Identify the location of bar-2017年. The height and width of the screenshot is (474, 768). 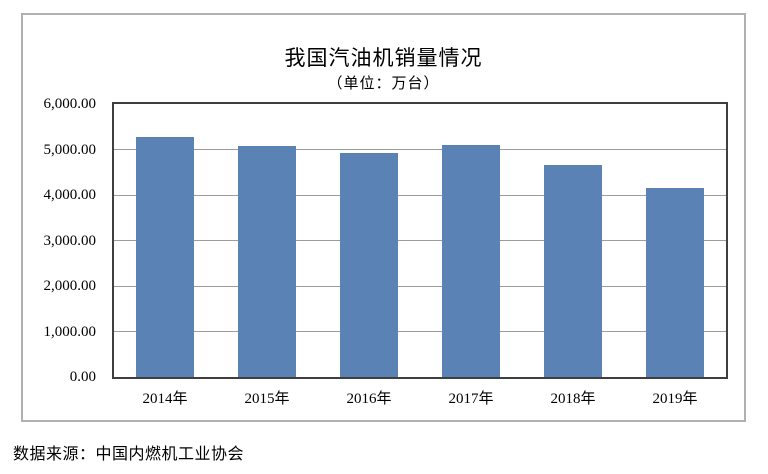
(471, 261).